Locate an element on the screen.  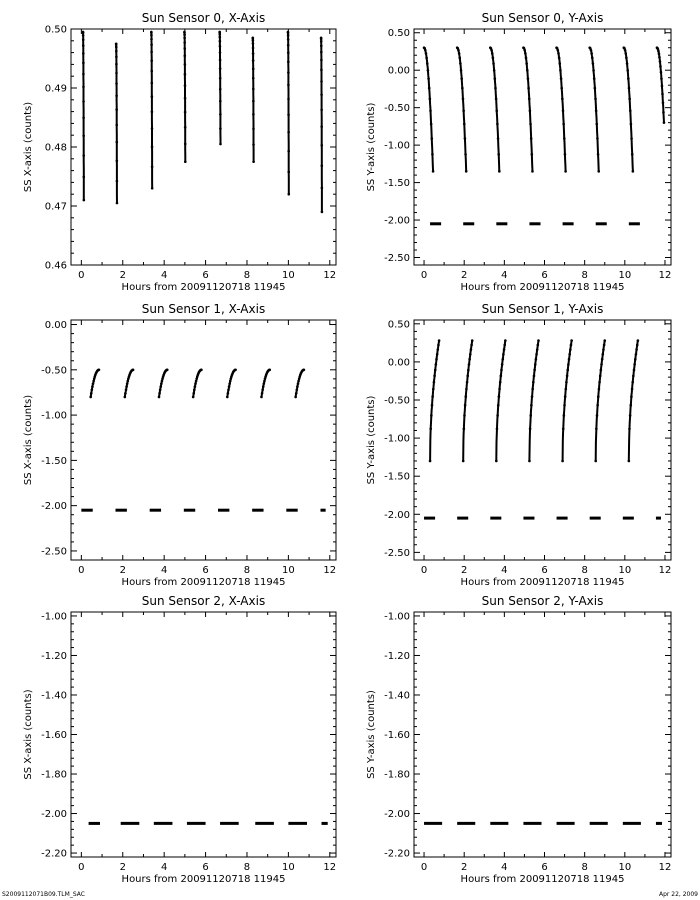
y-axis-label: SS X-axis (counts) is located at coordinates (28, 734).